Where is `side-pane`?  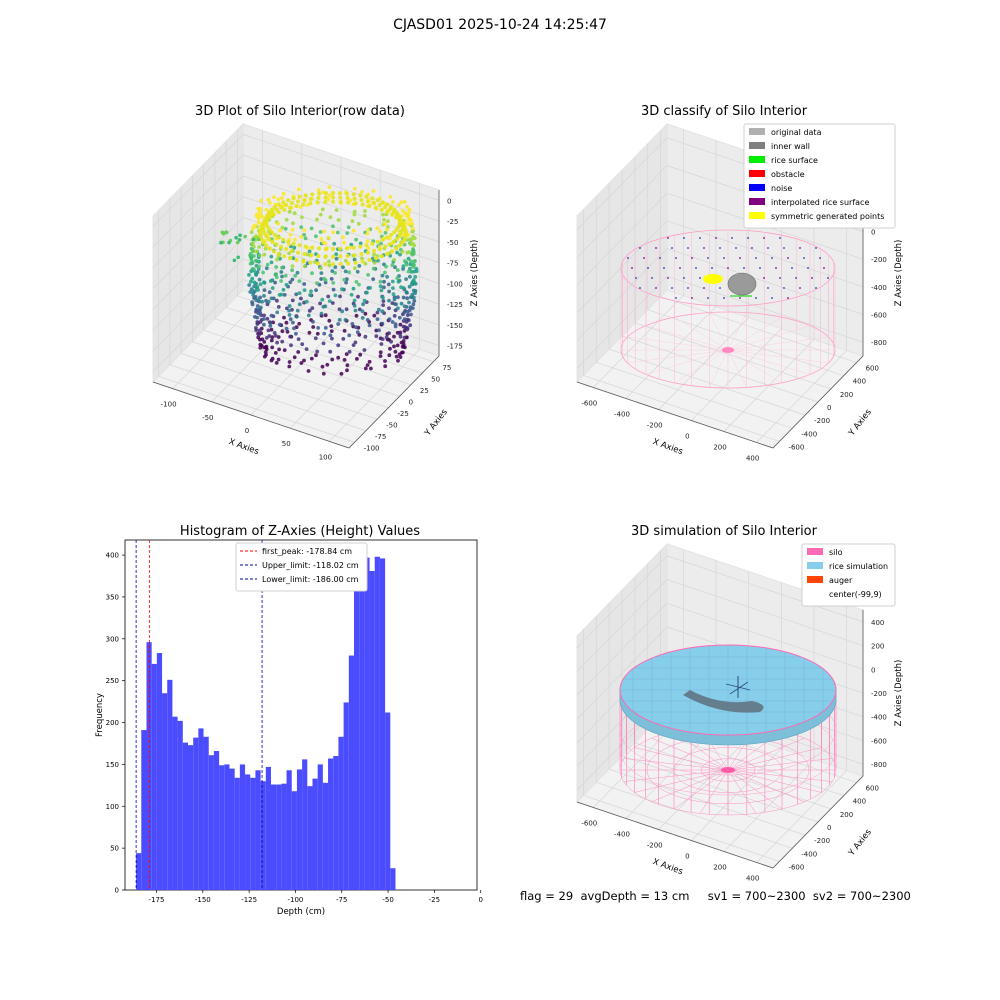 side-pane is located at coordinates (198, 253).